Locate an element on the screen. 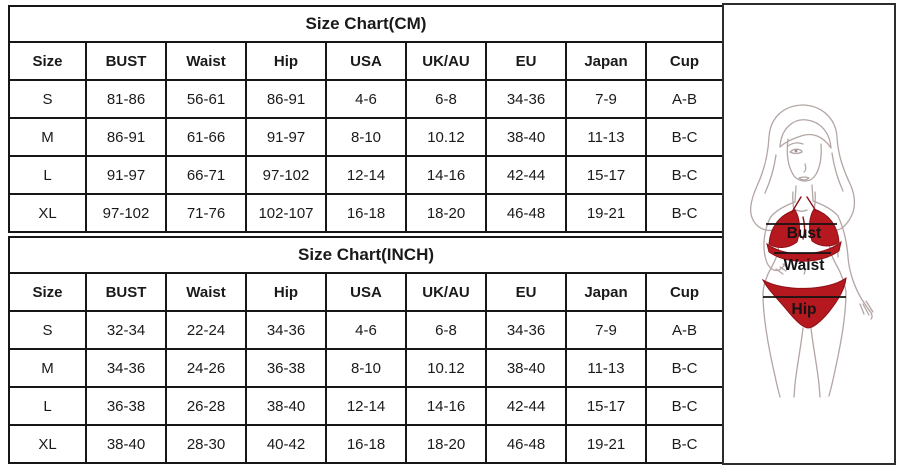 The width and height of the screenshot is (900, 475). body-measurement-figure: Bust Waist Hip is located at coordinates (812, 251).